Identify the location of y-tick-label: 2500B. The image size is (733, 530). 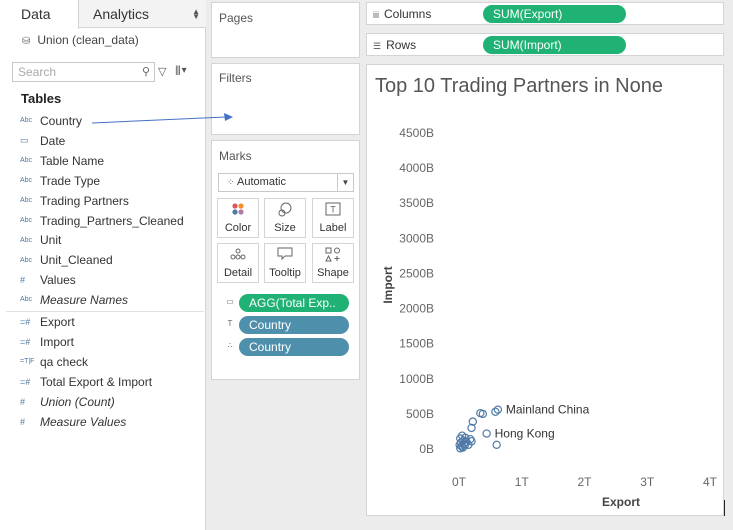
(416, 273).